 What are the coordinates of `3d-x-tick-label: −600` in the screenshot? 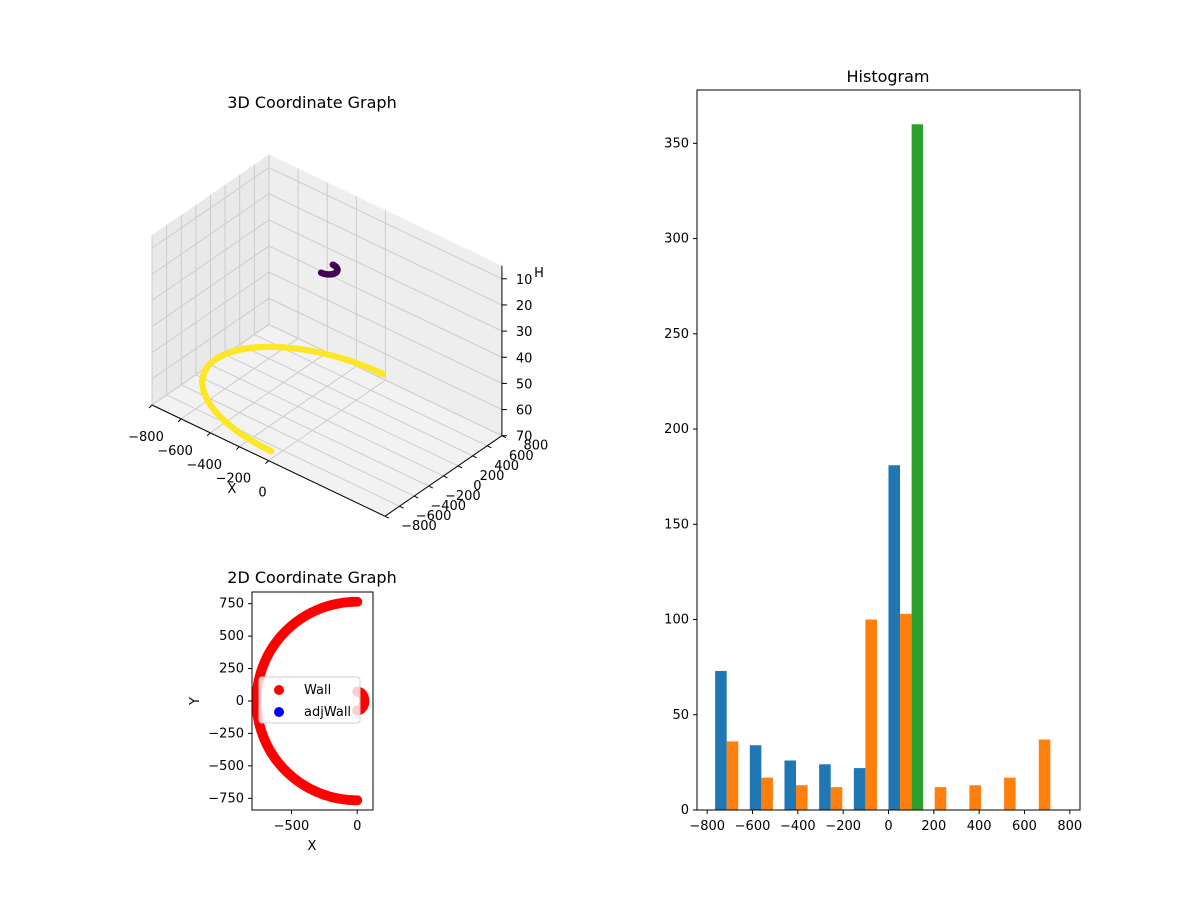 It's located at (175, 451).